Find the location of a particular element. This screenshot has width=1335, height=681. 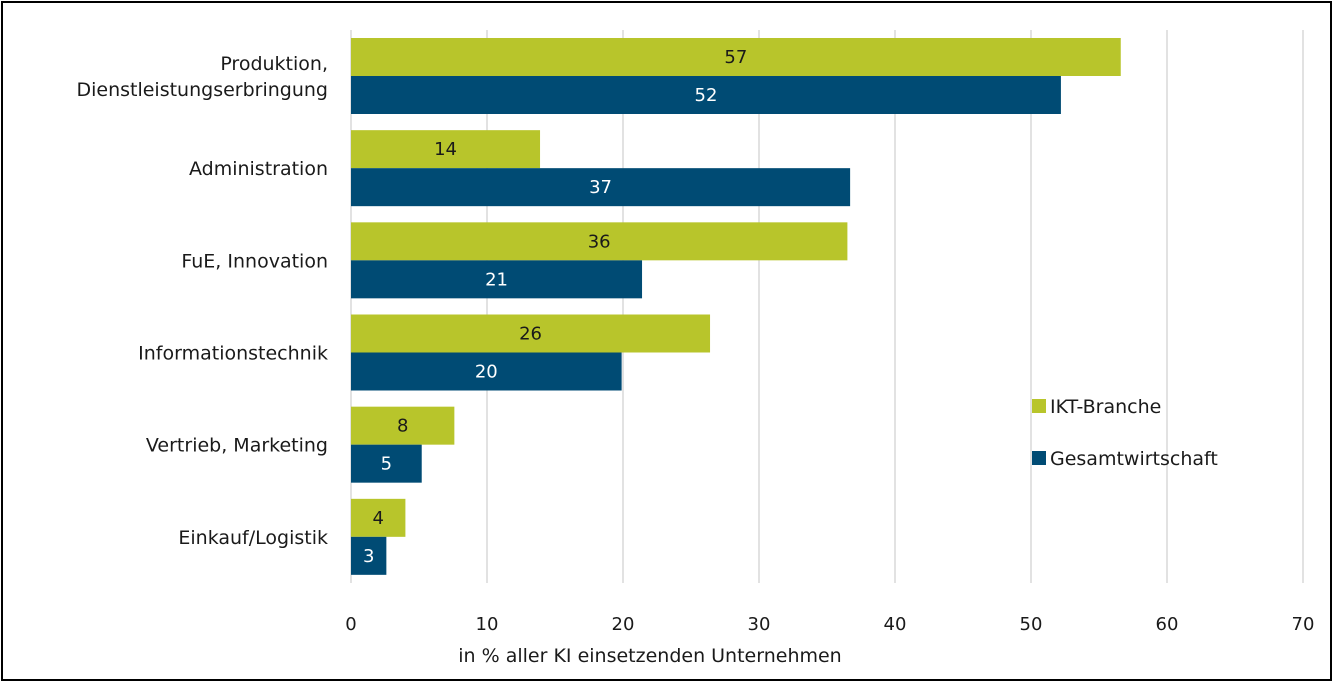

category-label: Informationstechnik is located at coordinates (233, 354).